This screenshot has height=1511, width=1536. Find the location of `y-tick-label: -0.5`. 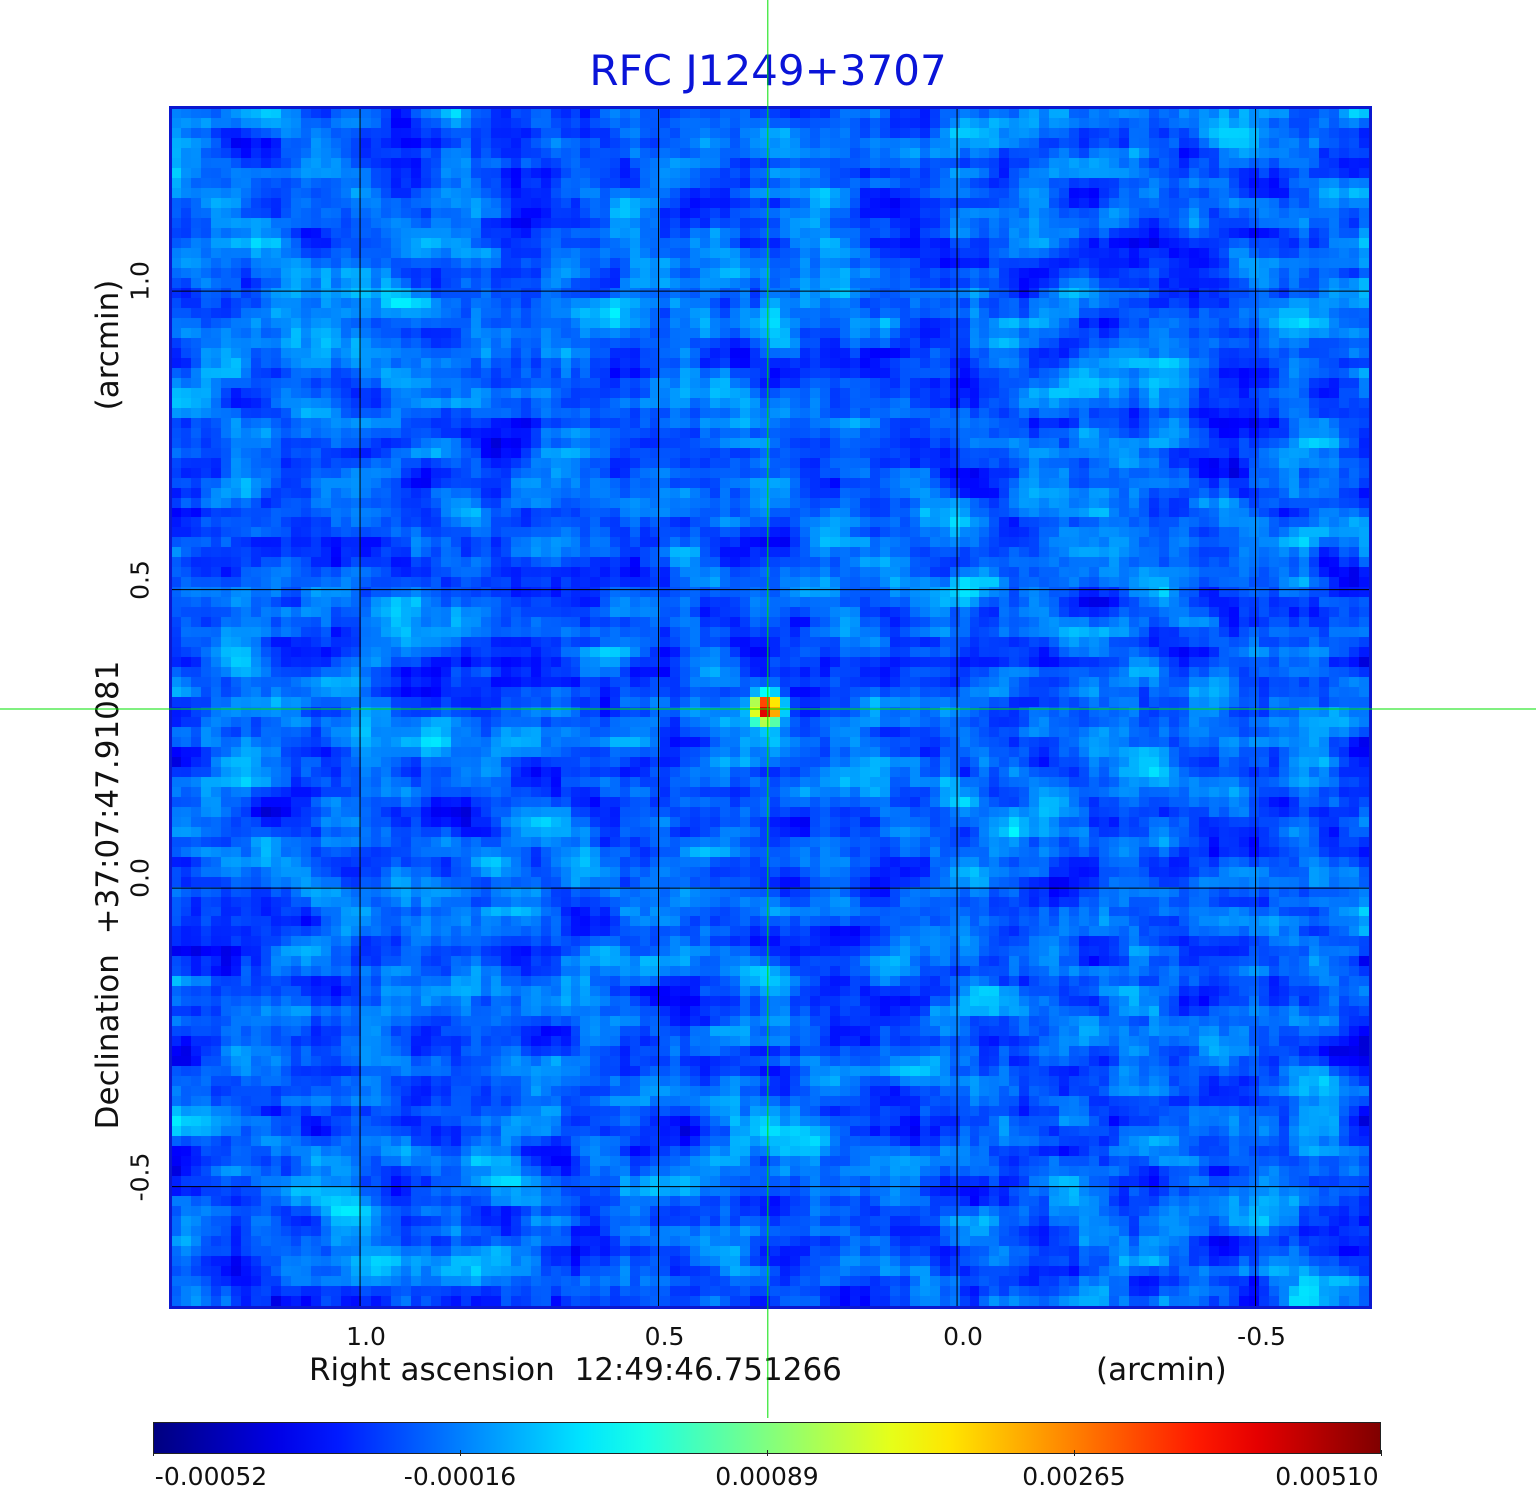

y-tick-label: -0.5 is located at coordinates (140, 1176).